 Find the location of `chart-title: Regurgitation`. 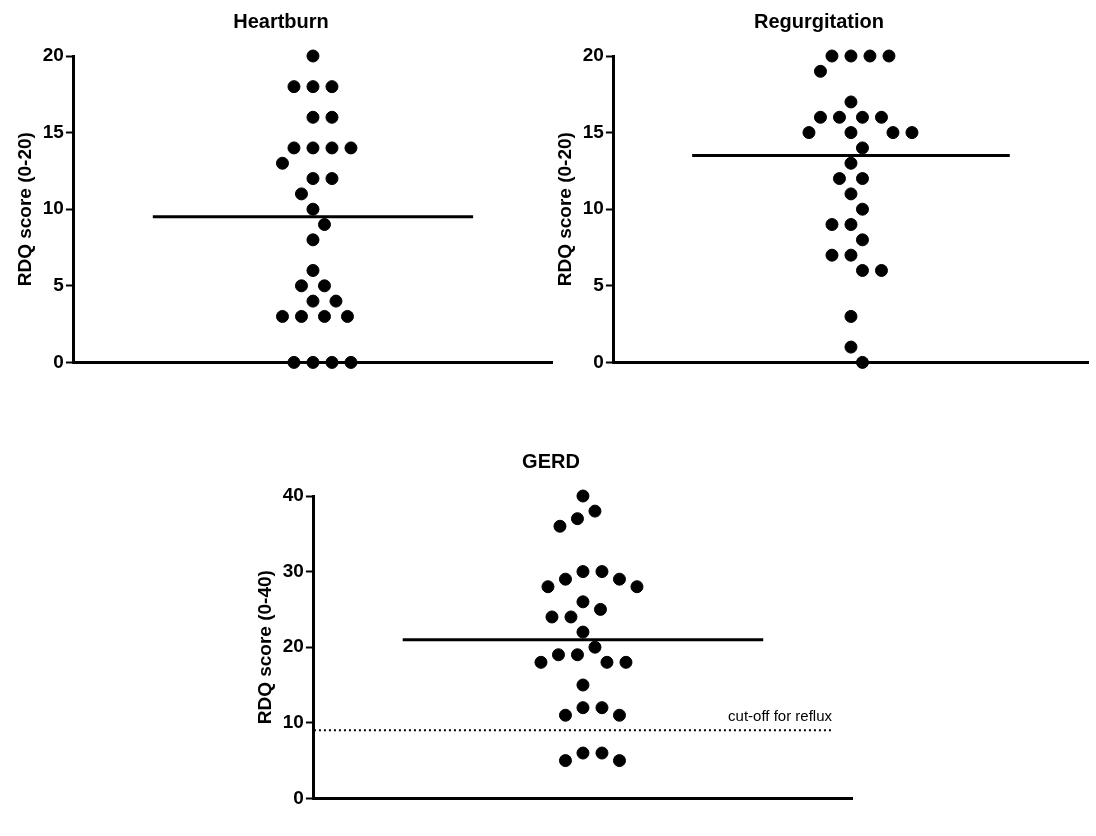

chart-title: Regurgitation is located at coordinates (819, 20).